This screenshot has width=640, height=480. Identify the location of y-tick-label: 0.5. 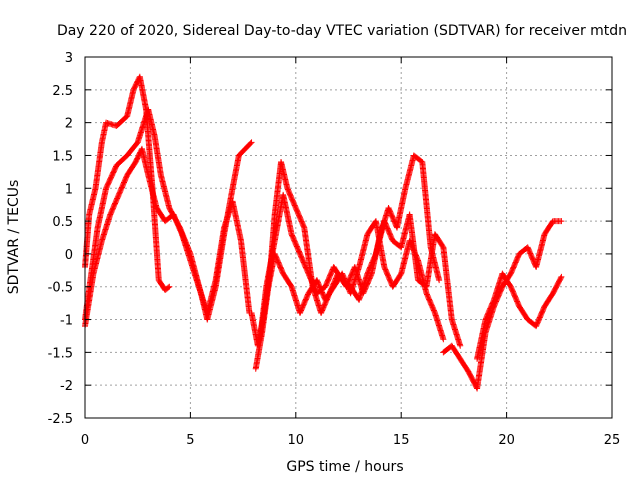
(62, 222).